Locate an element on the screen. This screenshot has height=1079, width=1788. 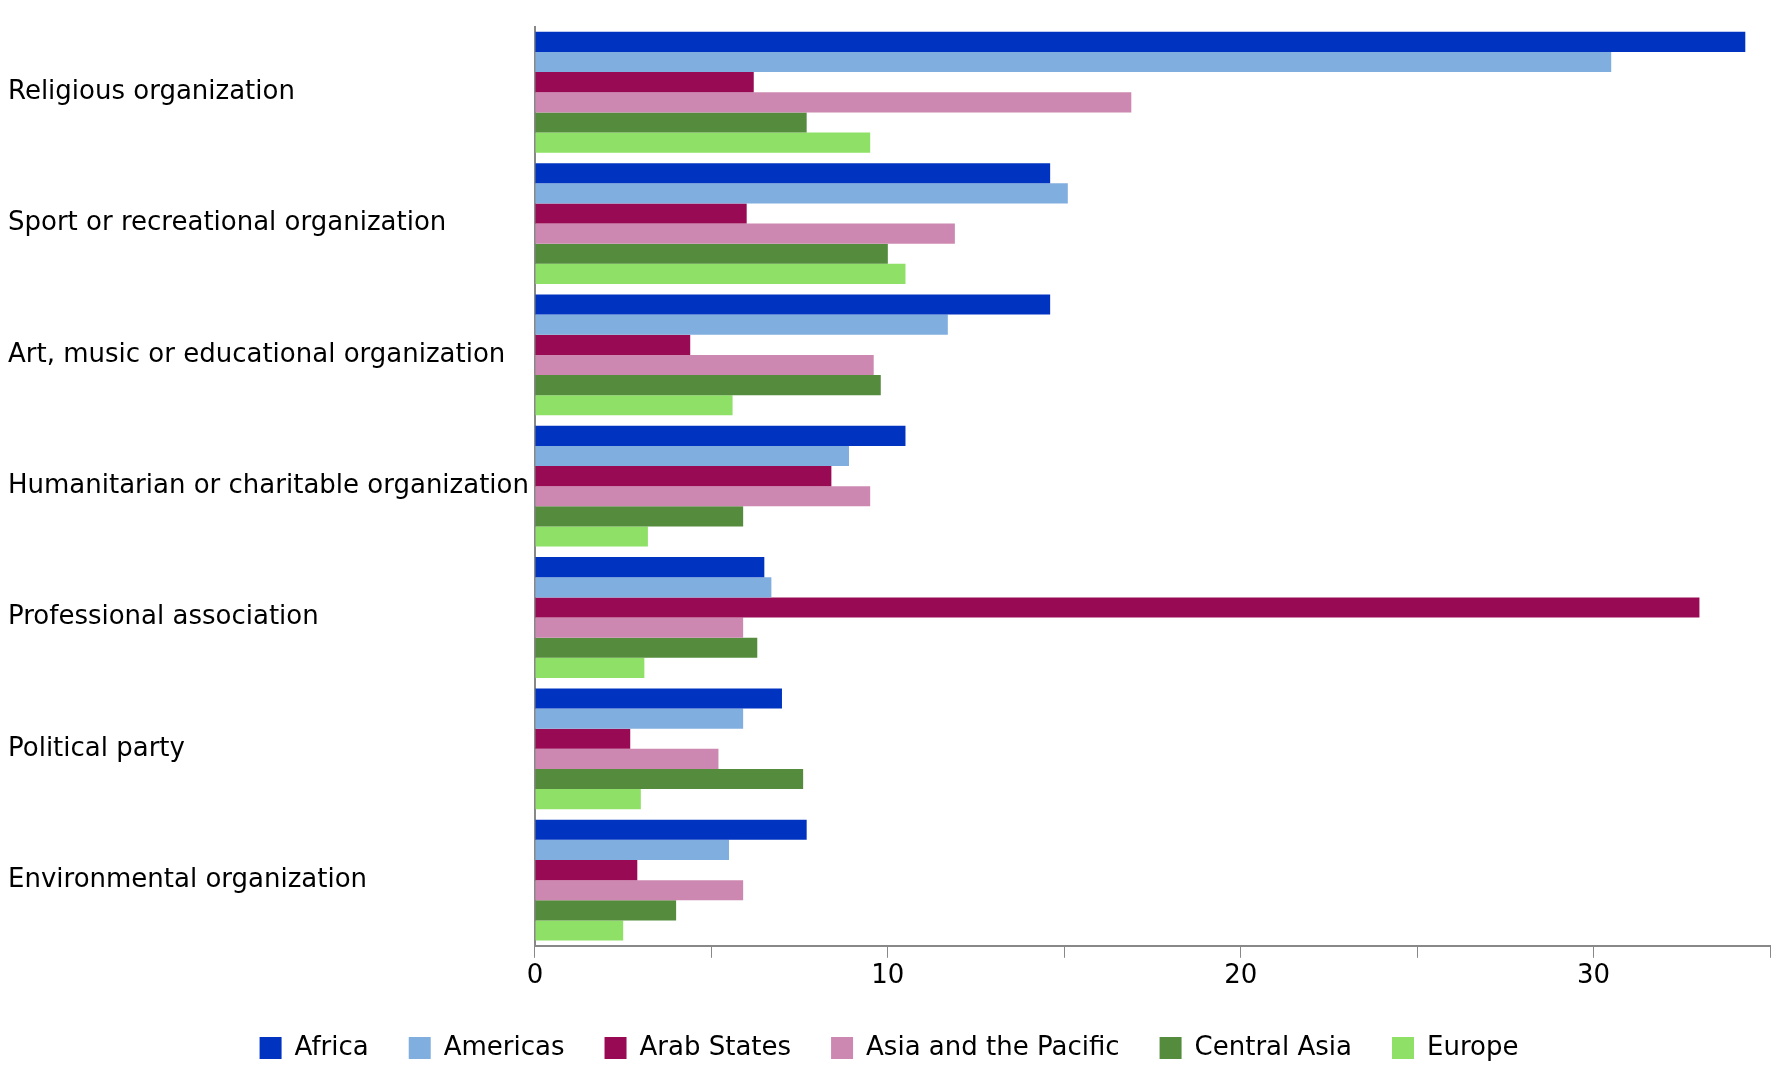
legend-label: Americas is located at coordinates (504, 1045).